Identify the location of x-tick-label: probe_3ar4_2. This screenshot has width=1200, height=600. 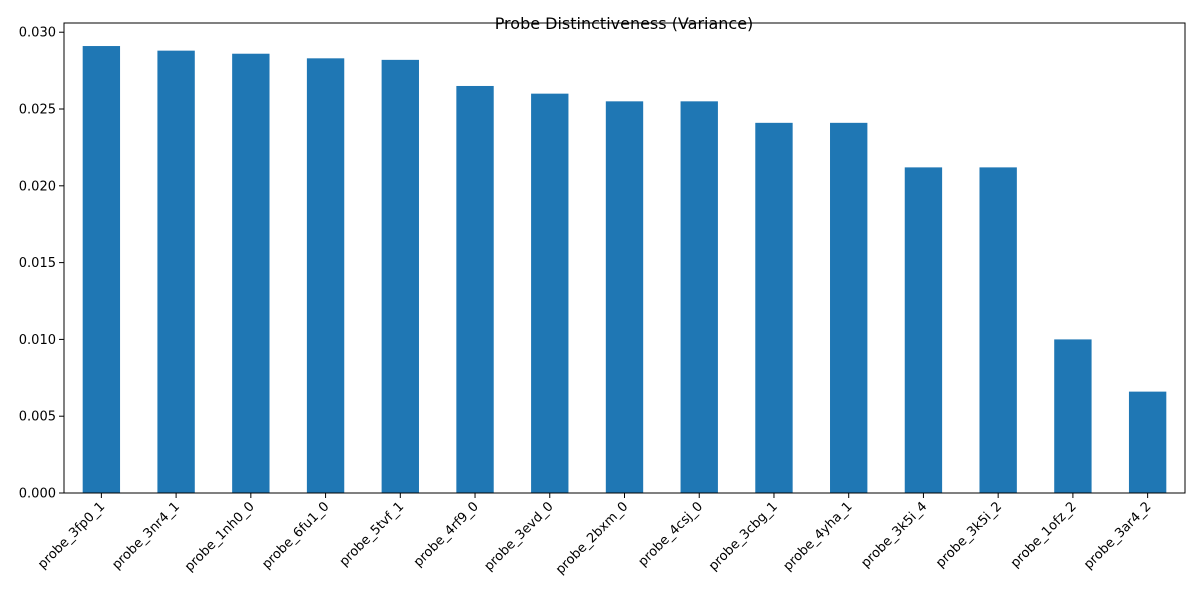
(1117, 535).